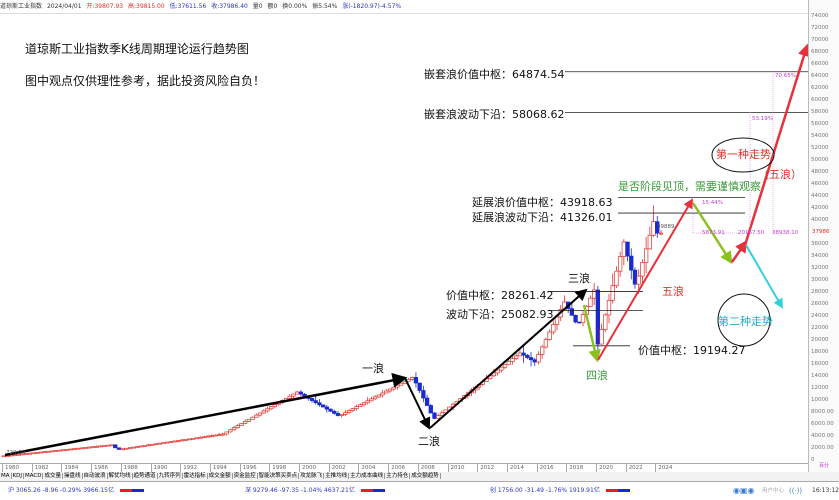 The image size is (839, 500). What do you see at coordinates (373, 368) in the screenshot?
I see `wave-1-label: 一浪` at bounding box center [373, 368].